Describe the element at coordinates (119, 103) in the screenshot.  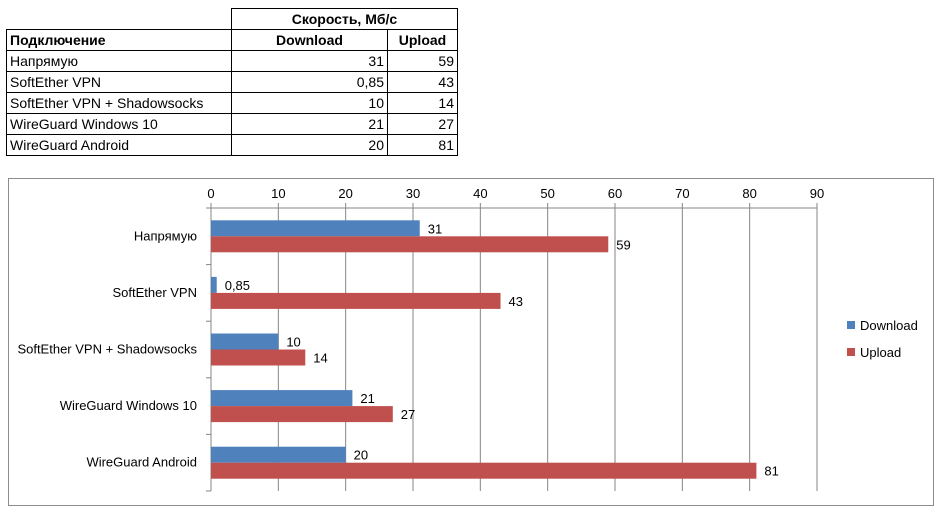
I see `connection-name-cell: SoftEther VPN + Shadowsocks` at that location.